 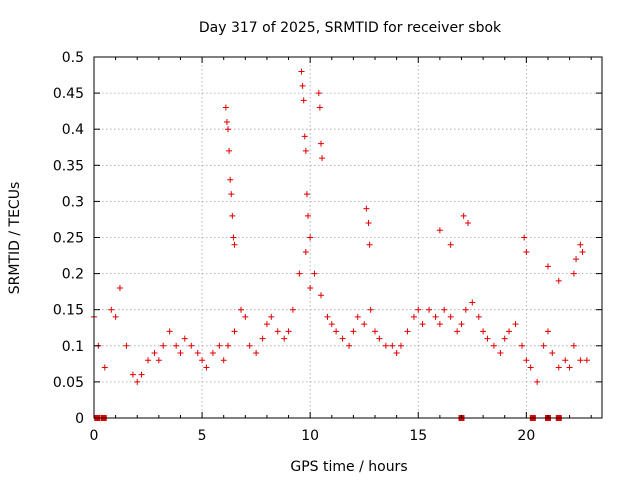 What do you see at coordinates (310, 436) in the screenshot?
I see `x-tick-label: 10` at bounding box center [310, 436].